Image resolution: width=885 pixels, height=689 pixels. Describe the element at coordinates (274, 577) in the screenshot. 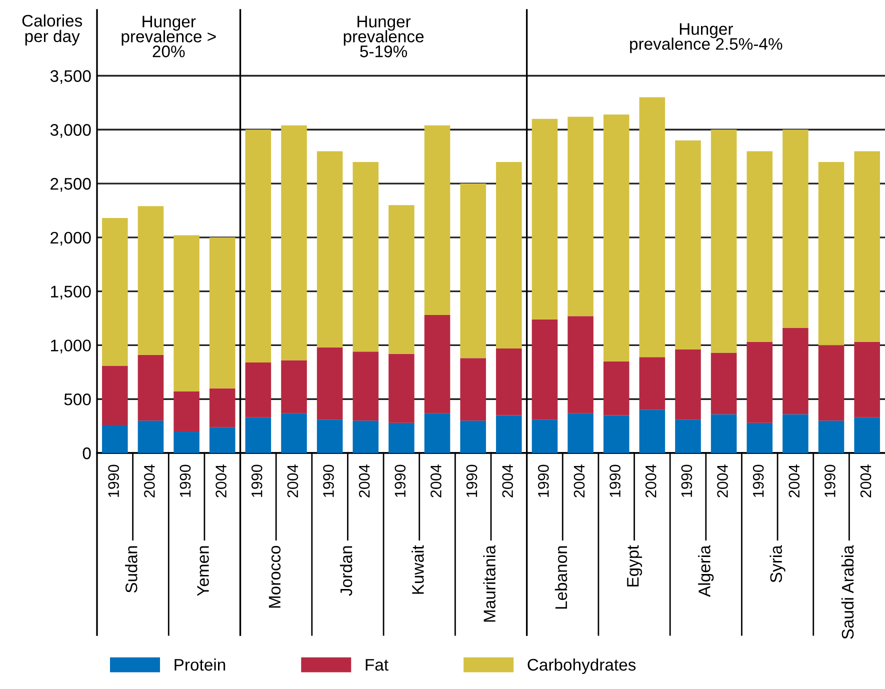

I see `text: Morocco` at that location.